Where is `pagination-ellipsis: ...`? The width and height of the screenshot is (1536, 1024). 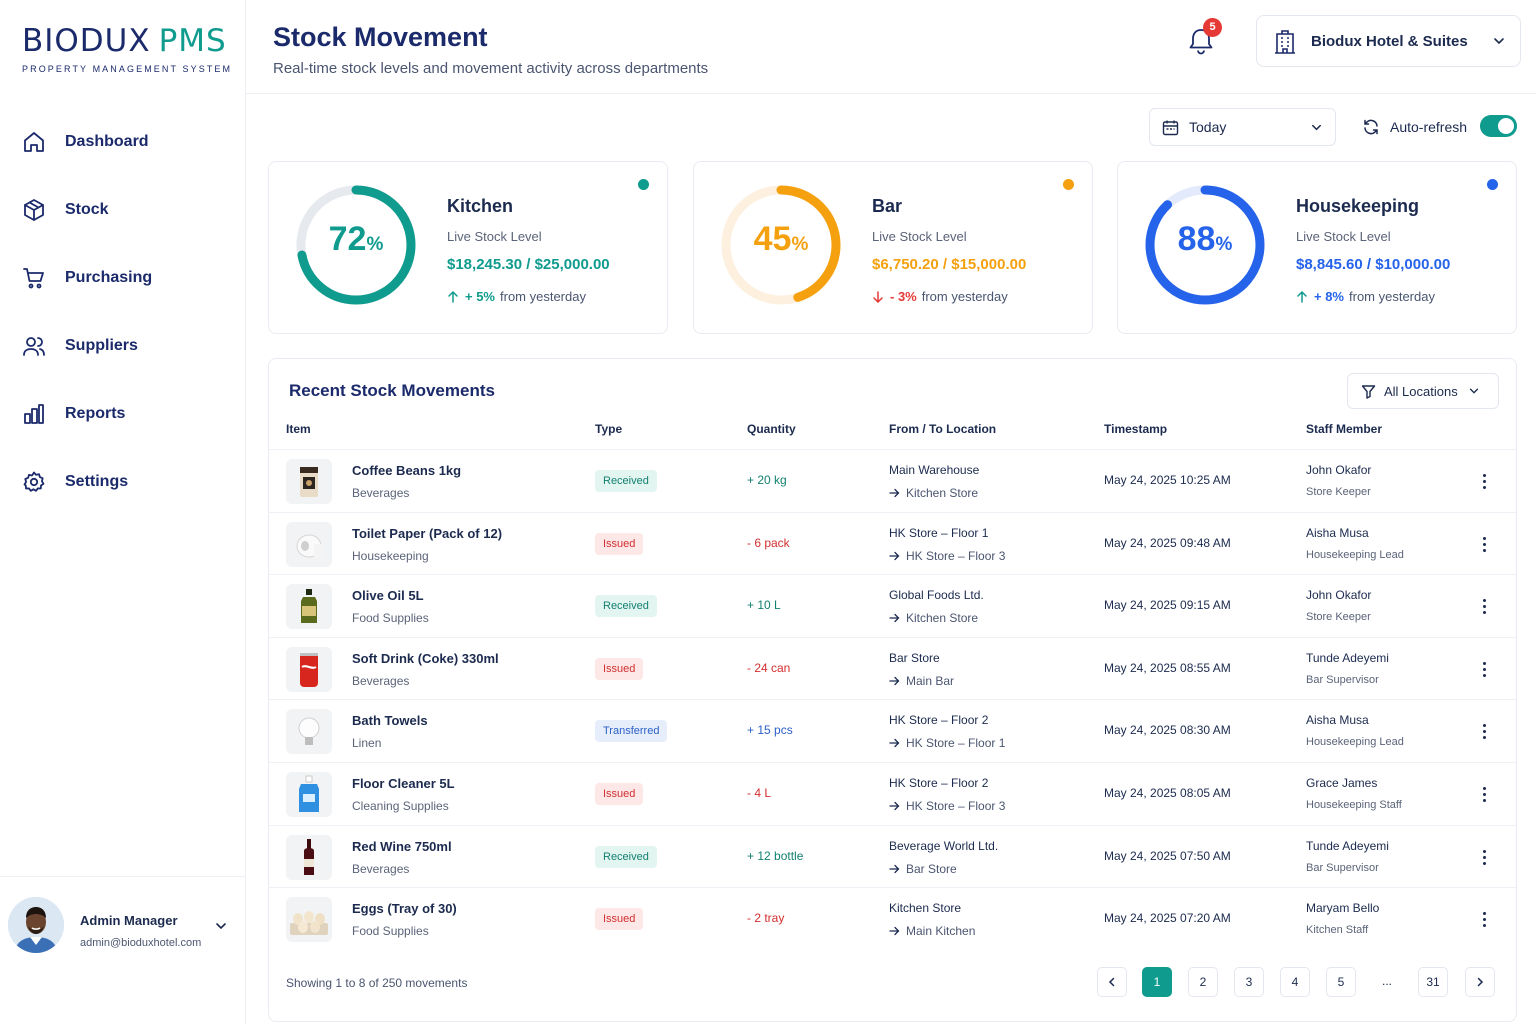
pagination-ellipsis: ... is located at coordinates (1387, 982).